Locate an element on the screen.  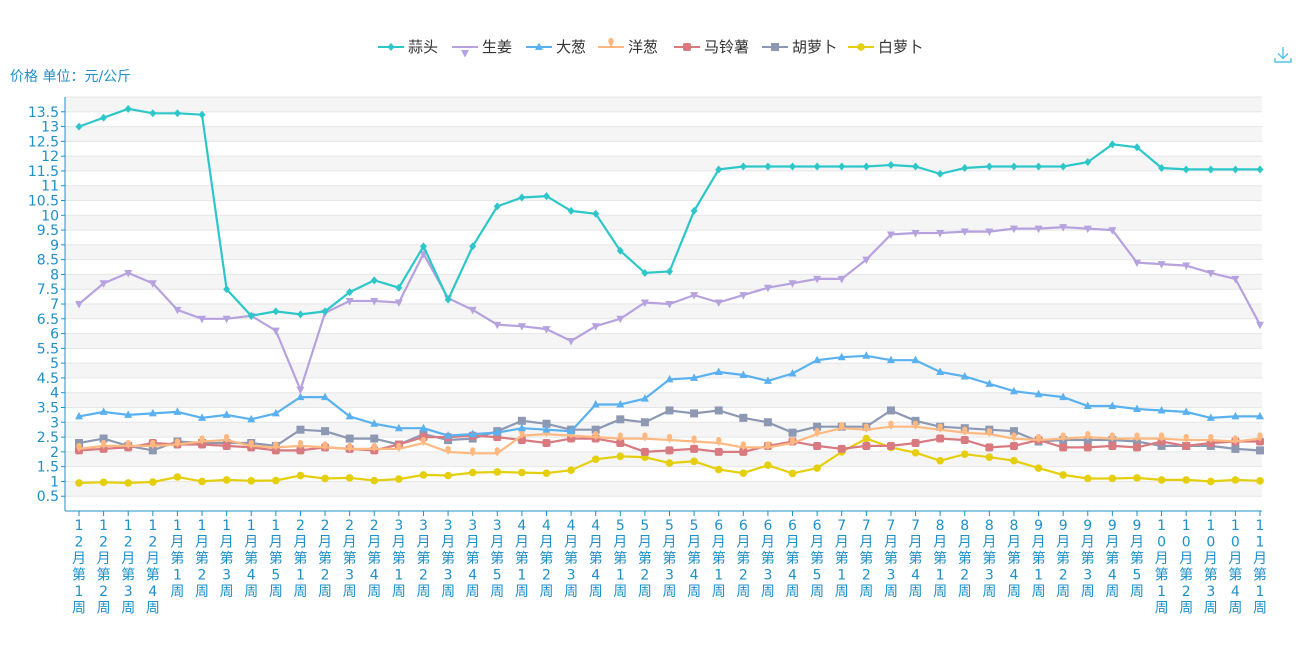
legend-item: 胡萝卜 is located at coordinates (799, 47).